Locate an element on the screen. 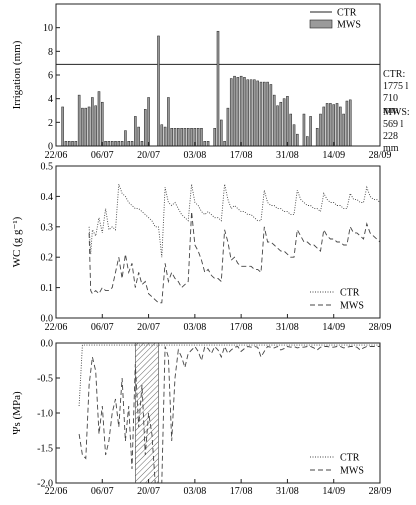 This screenshot has height=505, width=416. y-tick-label: -1.0 is located at coordinates (45, 414).